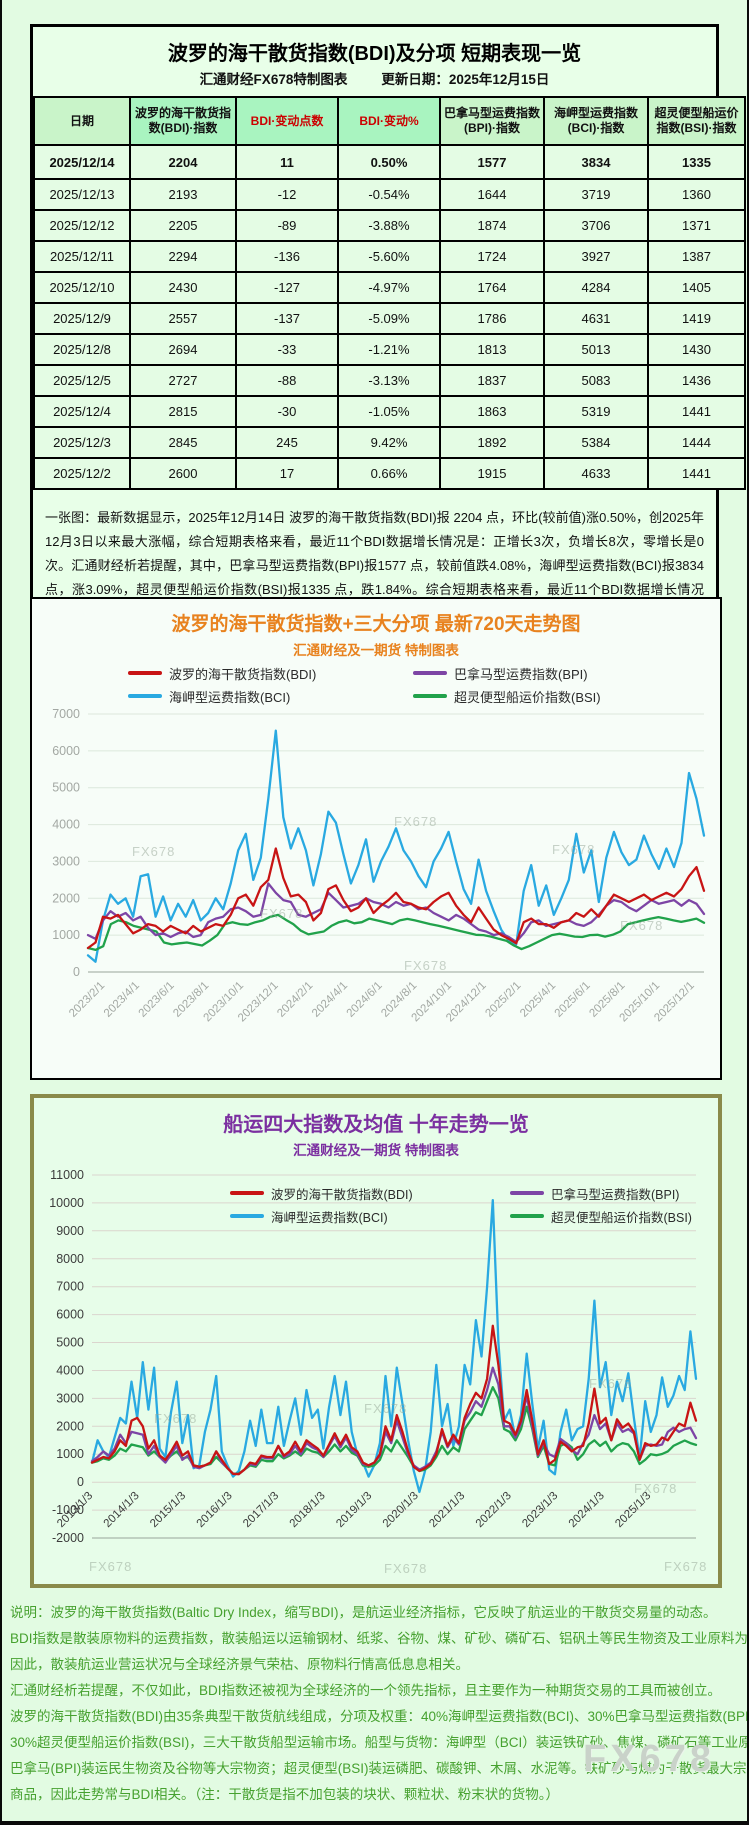 This screenshot has width=749, height=1825. Describe the element at coordinates (492, 442) in the screenshot. I see `table-cell: 1892` at that location.